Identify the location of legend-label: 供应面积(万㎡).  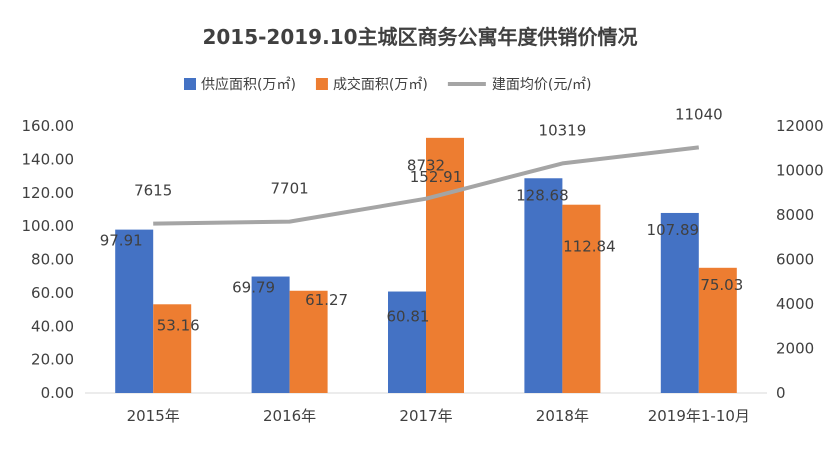
(248, 84).